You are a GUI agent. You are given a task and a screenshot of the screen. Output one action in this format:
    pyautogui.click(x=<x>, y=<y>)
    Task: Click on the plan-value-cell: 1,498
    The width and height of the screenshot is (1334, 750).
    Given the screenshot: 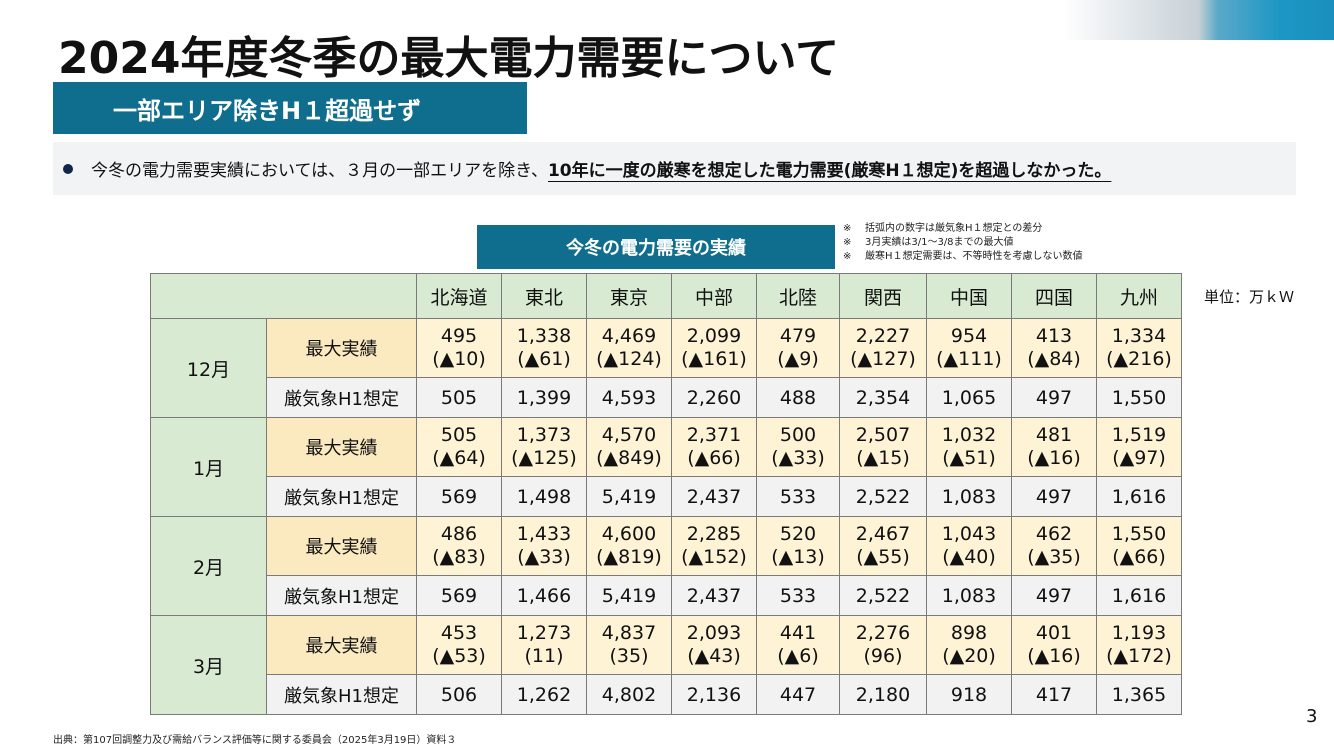 What is the action you would take?
    pyautogui.click(x=544, y=496)
    